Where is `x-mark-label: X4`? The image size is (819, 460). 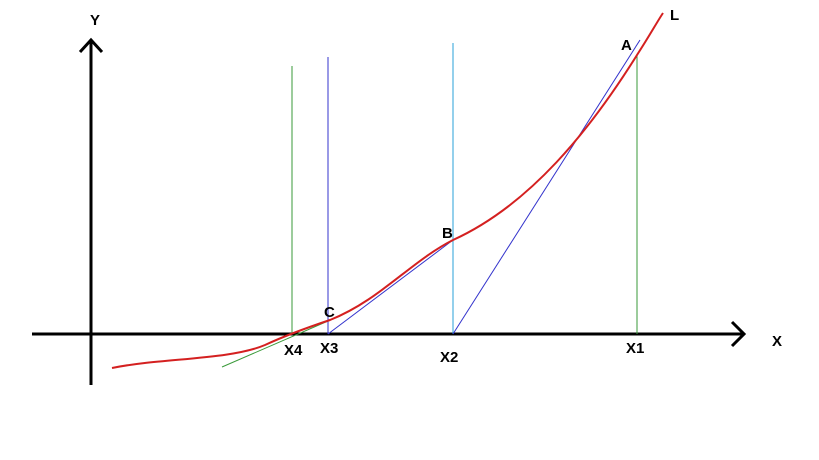 x-mark-label: X4 is located at coordinates (293, 350).